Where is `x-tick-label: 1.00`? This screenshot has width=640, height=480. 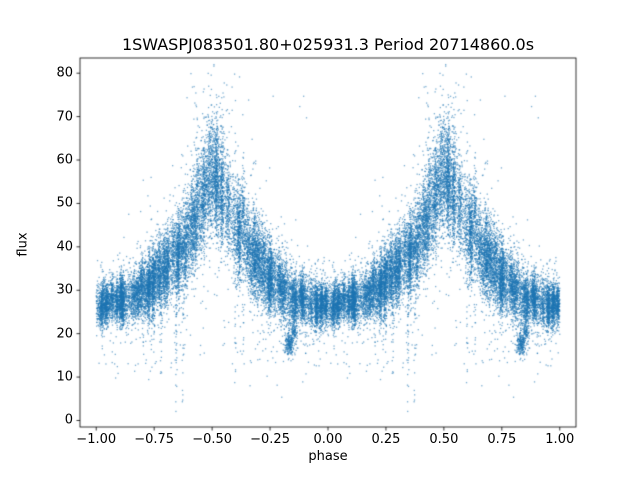
x-tick-label: 1.00 is located at coordinates (560, 439).